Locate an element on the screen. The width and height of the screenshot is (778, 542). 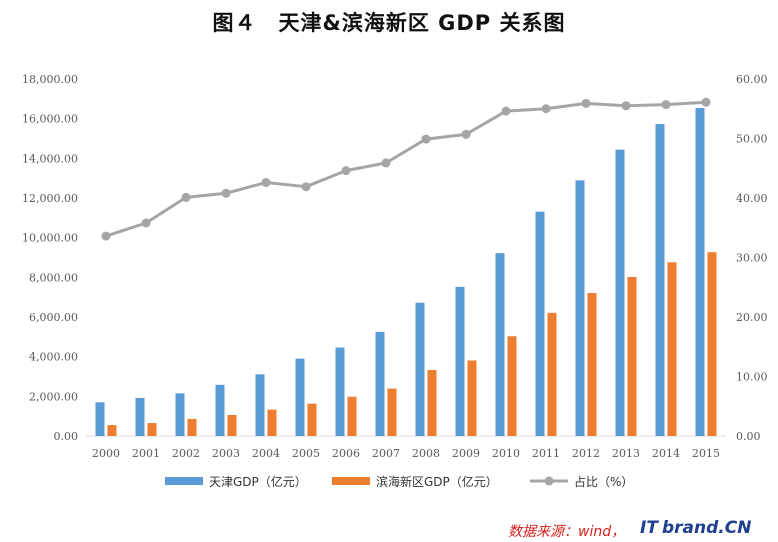
left-axis-tick-label: 14,000.00 is located at coordinates (50, 158).